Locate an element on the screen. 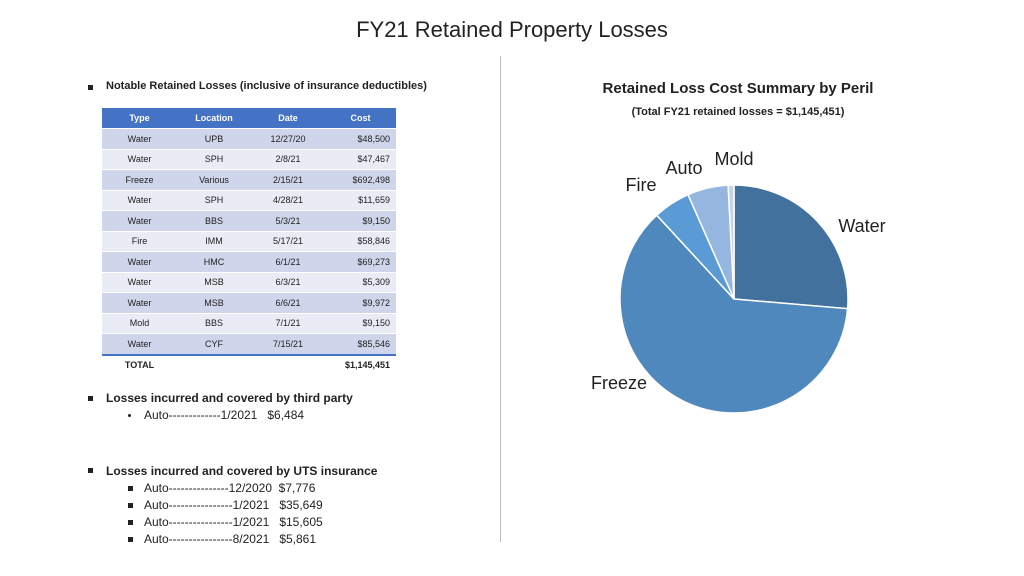 This screenshot has height=576, width=1024. cell-date: 7/1/21 is located at coordinates (288, 323).